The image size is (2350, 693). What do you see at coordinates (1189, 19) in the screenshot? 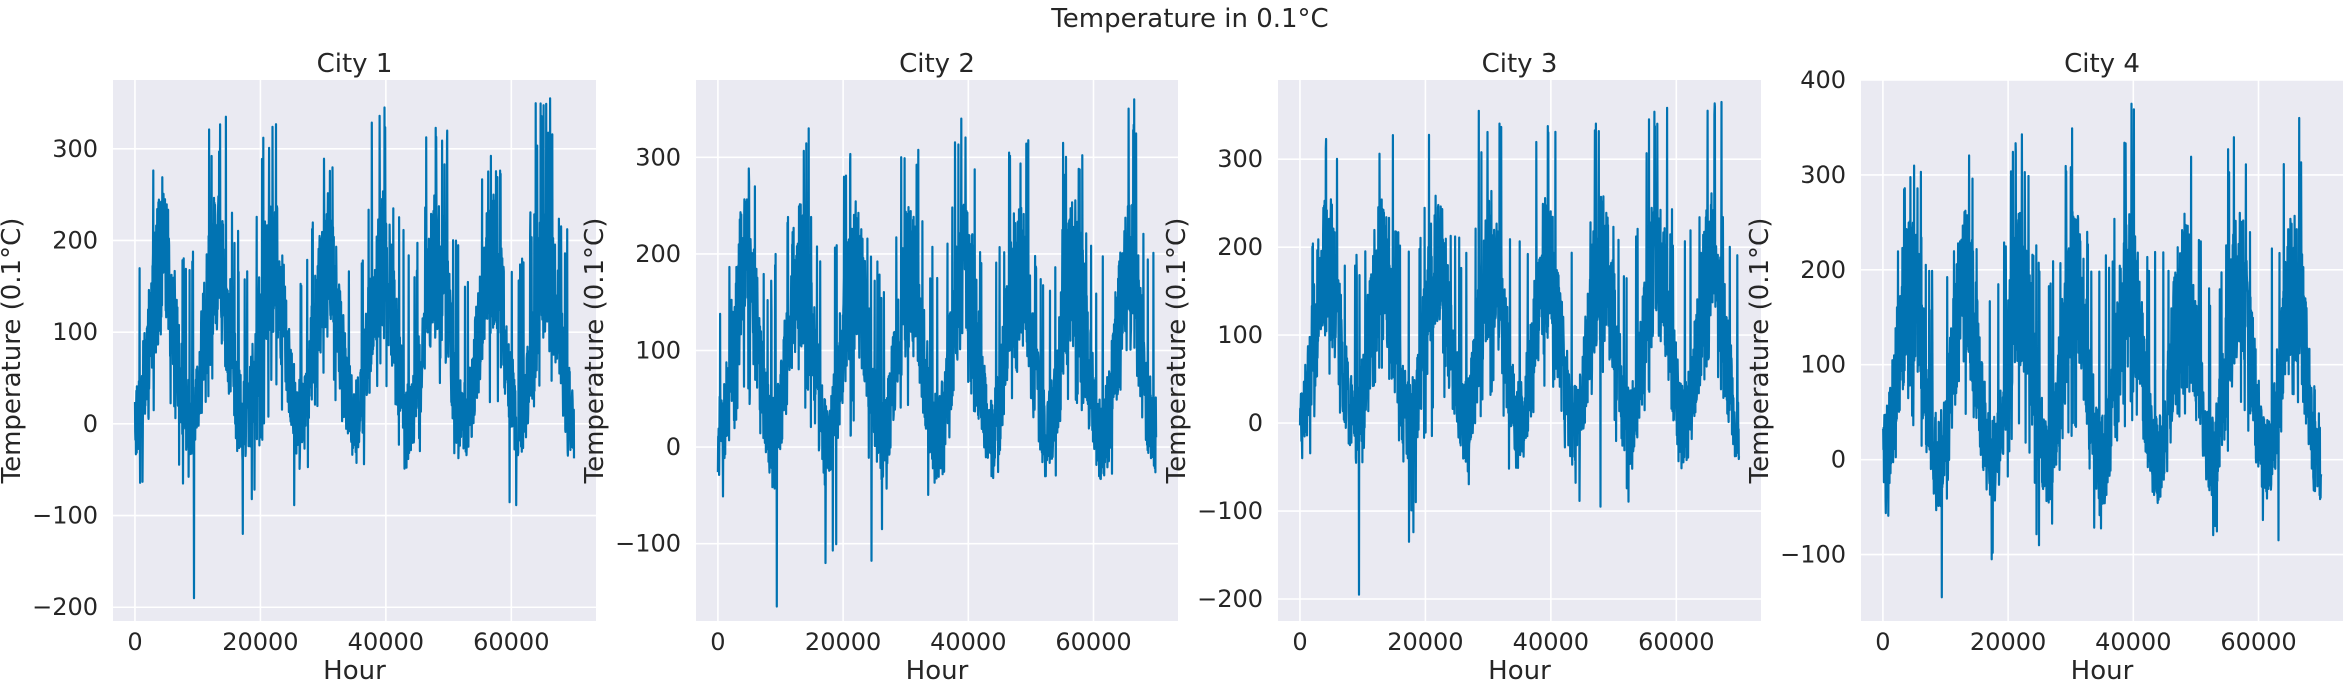
I see `figure-suptitle: Temperature in 0.1°C` at bounding box center [1189, 19].